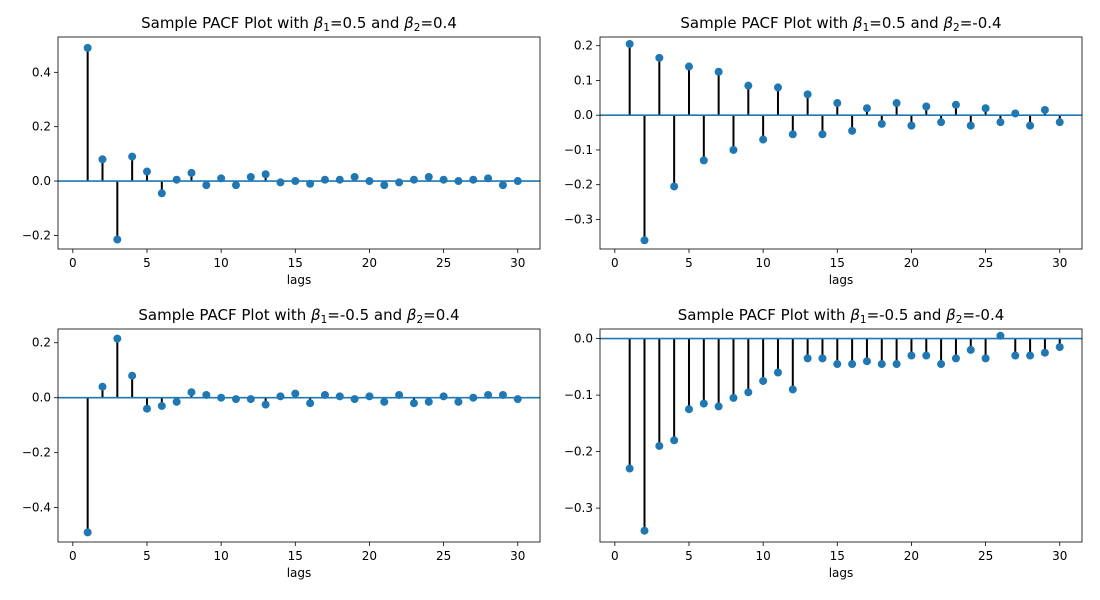 The width and height of the screenshot is (1100, 600). I want to click on y-tick-label: 0.4, so click(41, 72).